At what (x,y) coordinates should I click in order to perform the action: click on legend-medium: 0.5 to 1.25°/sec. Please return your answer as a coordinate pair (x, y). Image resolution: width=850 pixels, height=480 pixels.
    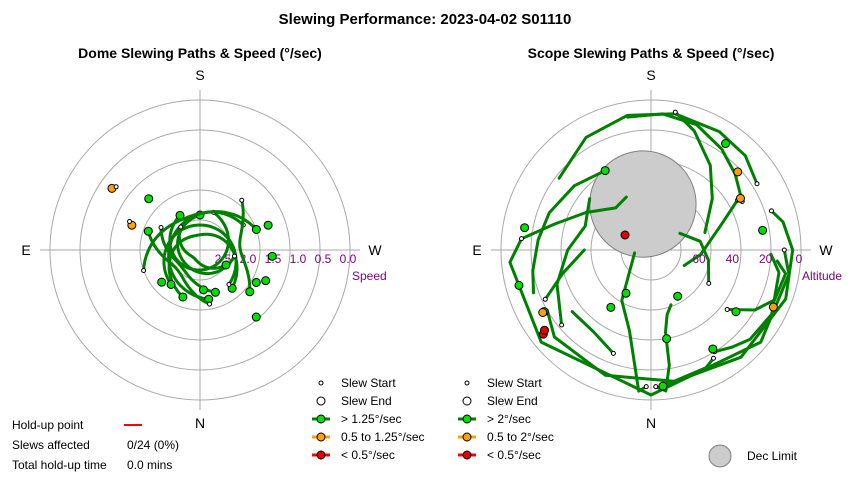
    Looking at the image, I should click on (383, 437).